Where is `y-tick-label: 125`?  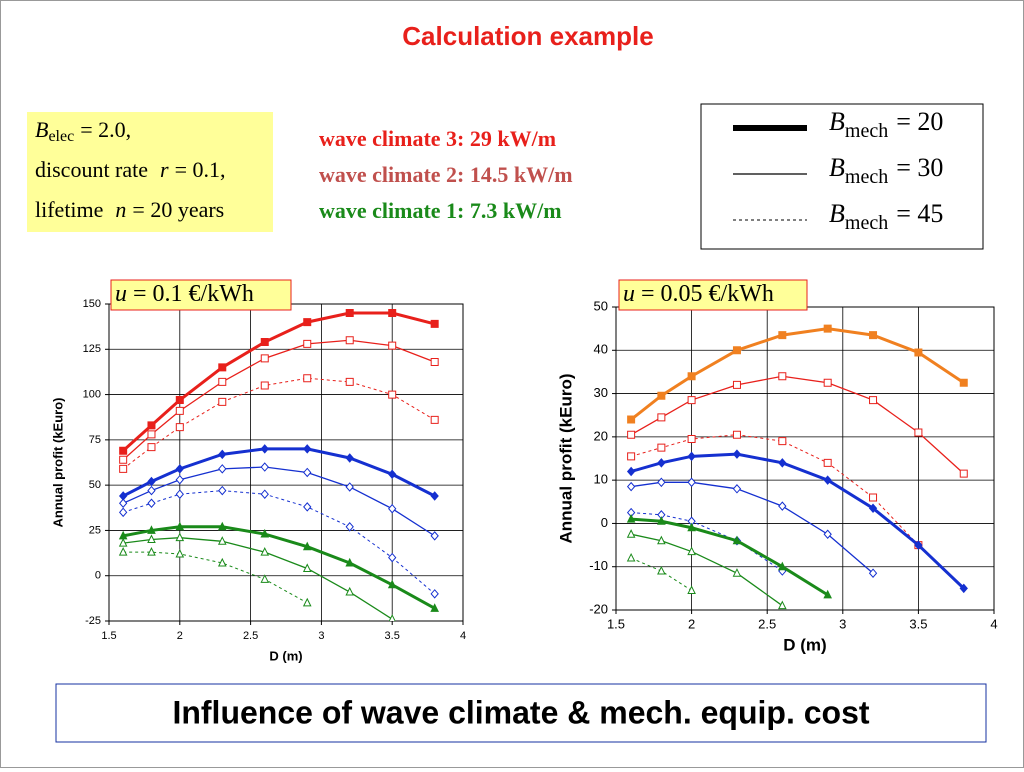
y-tick-label: 125 is located at coordinates (92, 349).